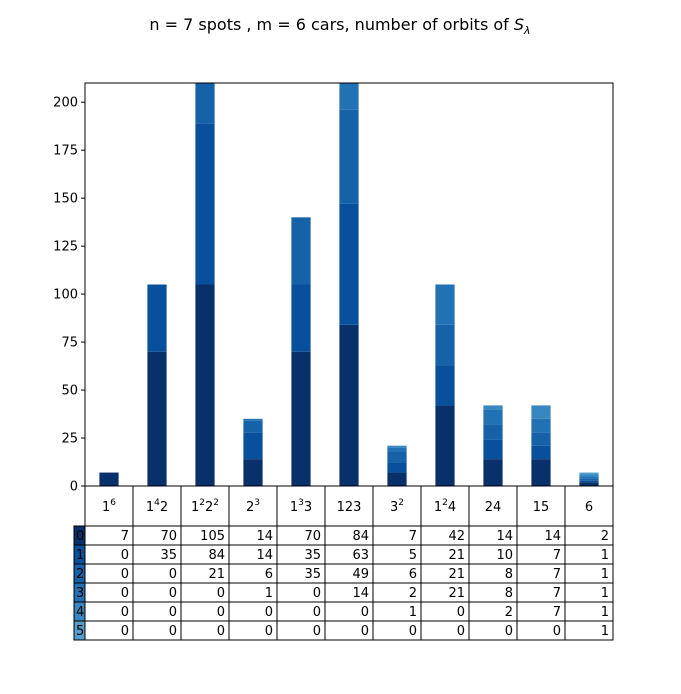 The image size is (681, 694). Describe the element at coordinates (360, 555) in the screenshot. I see `table-cell-value: 63` at that location.